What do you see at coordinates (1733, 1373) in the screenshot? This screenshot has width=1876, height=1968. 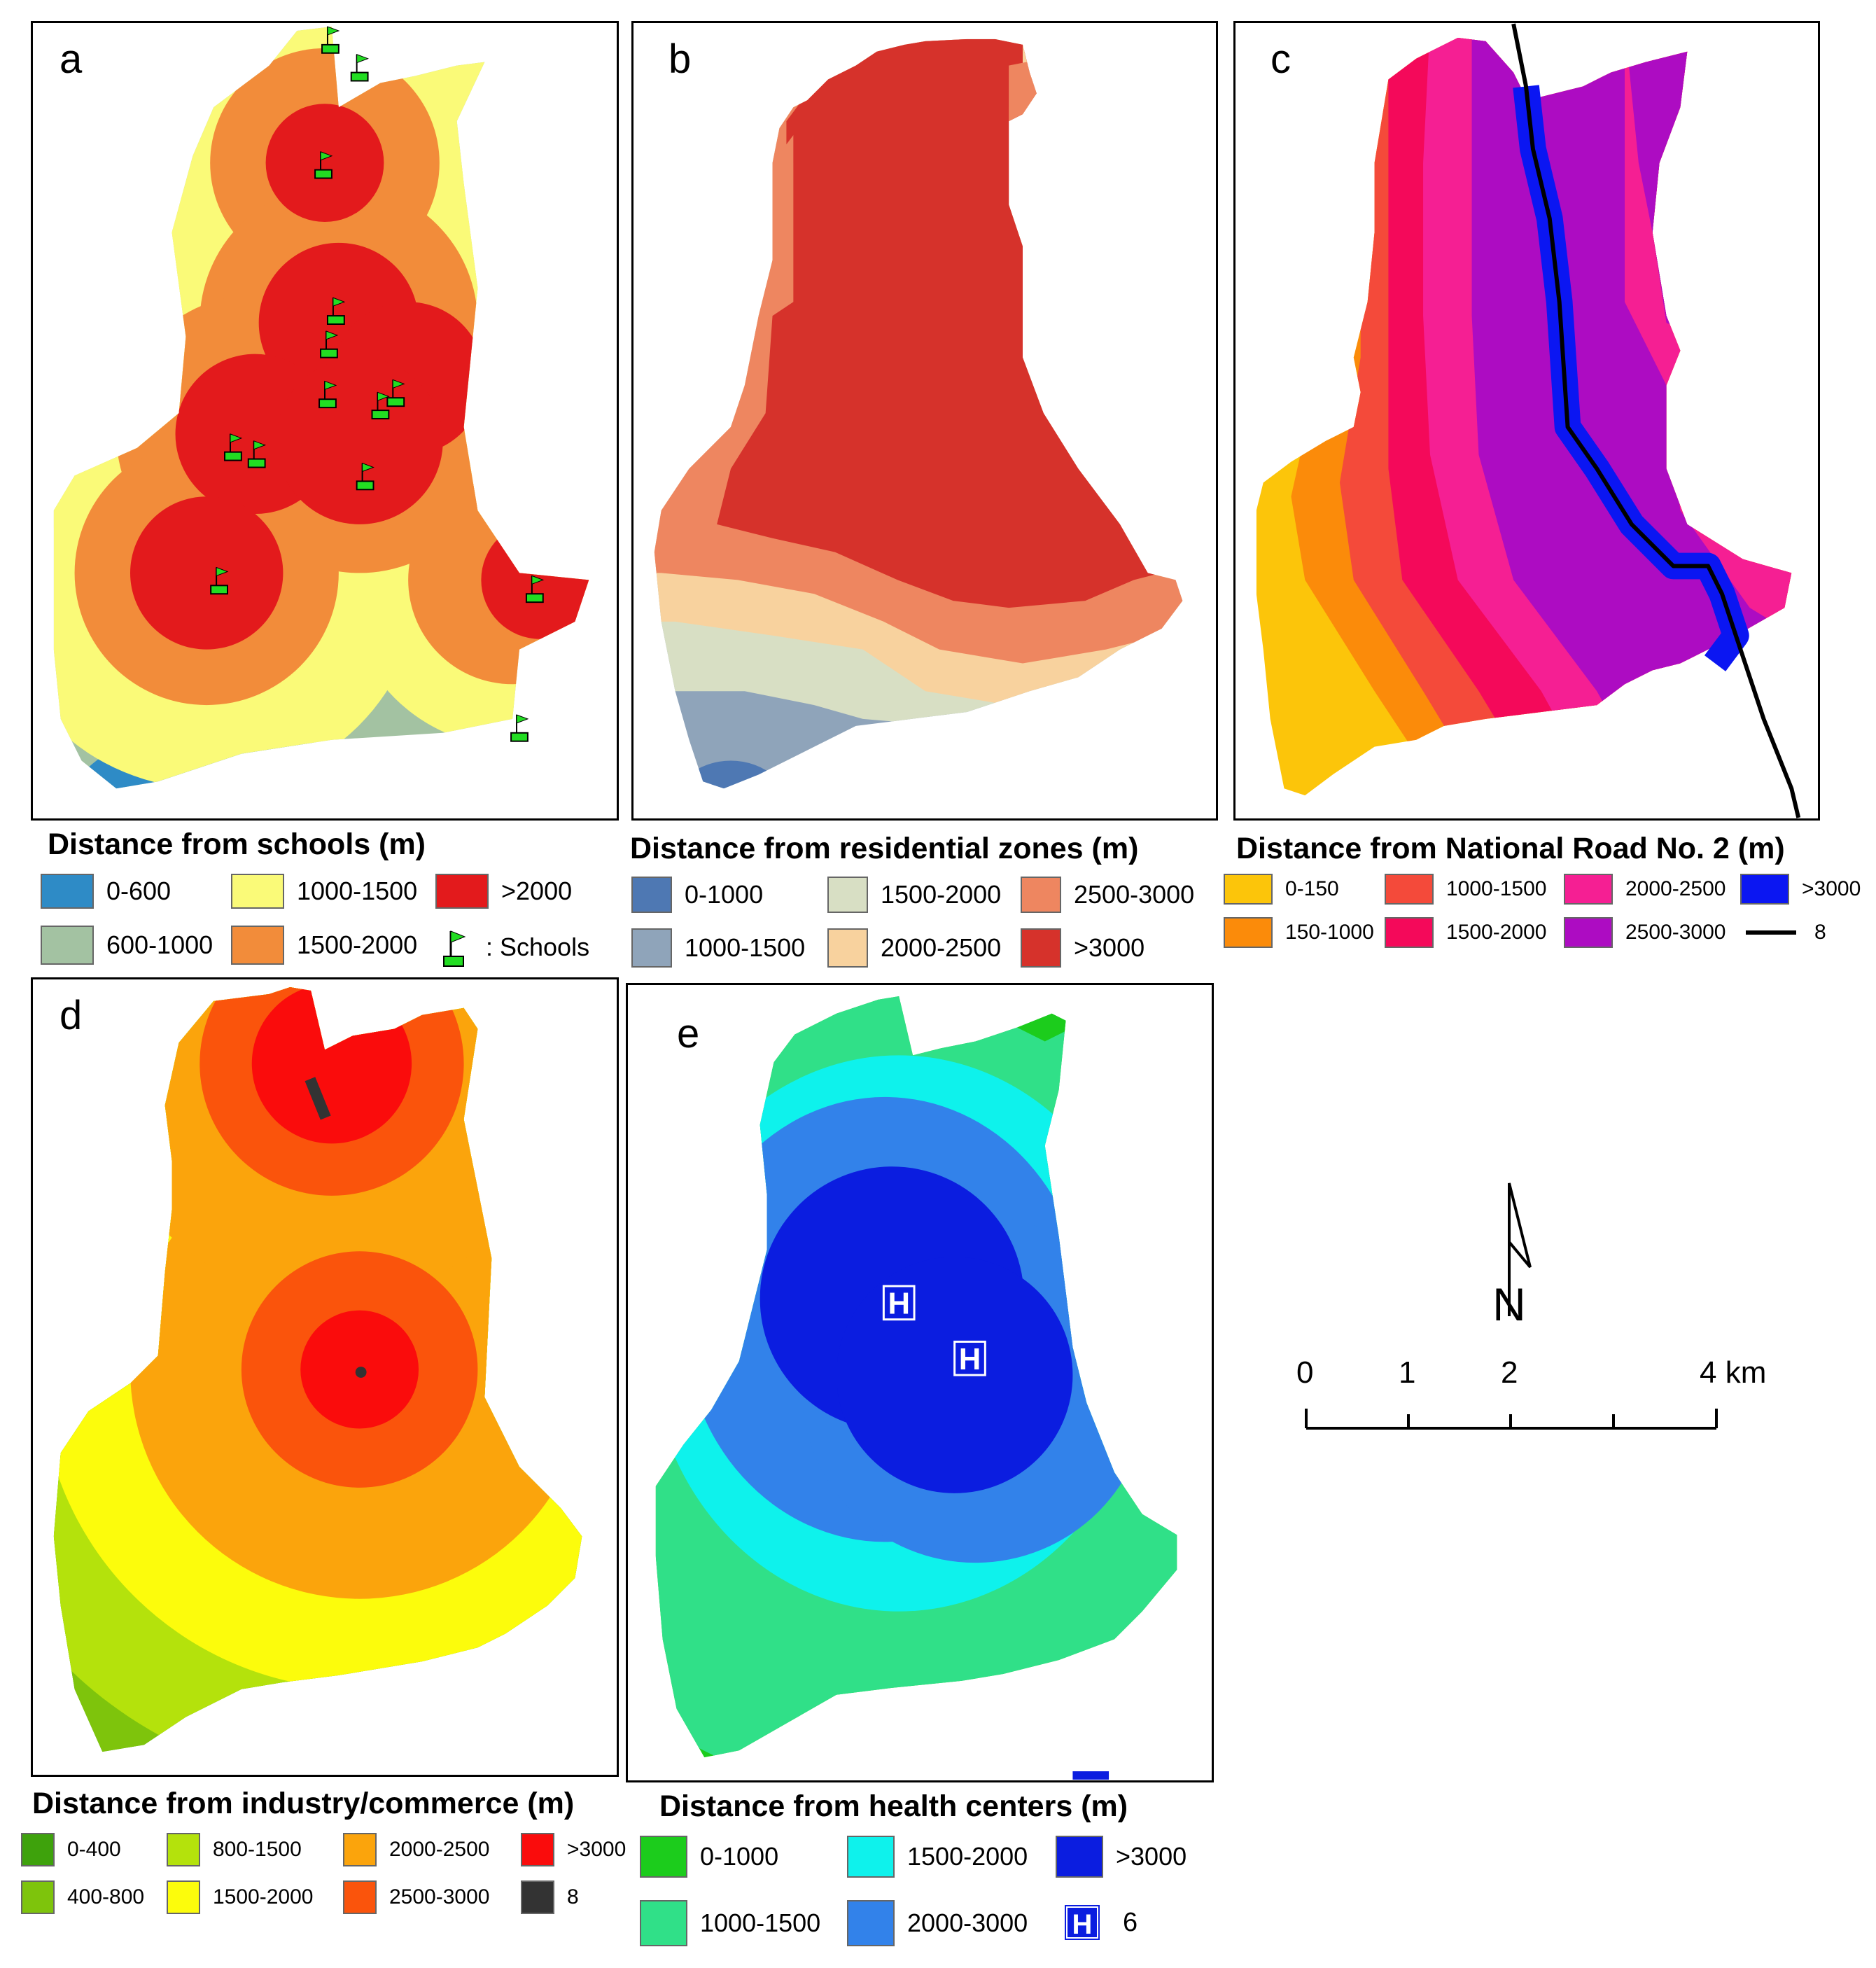 I see `scale-label-4km: 4 km` at bounding box center [1733, 1373].